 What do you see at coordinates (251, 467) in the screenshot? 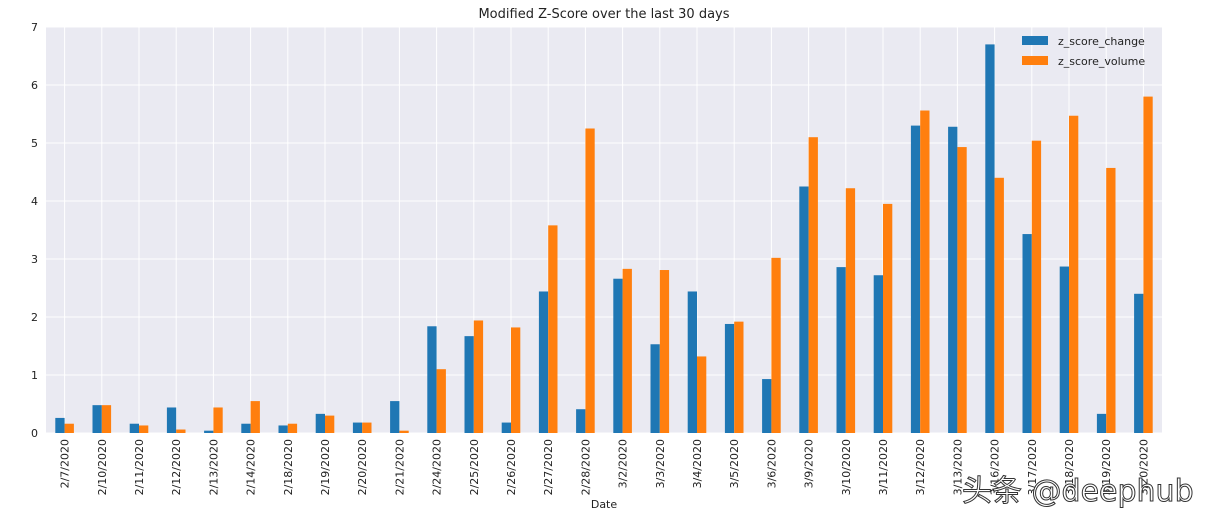
I see `x-tick-label: 2/14/2020` at bounding box center [251, 467].